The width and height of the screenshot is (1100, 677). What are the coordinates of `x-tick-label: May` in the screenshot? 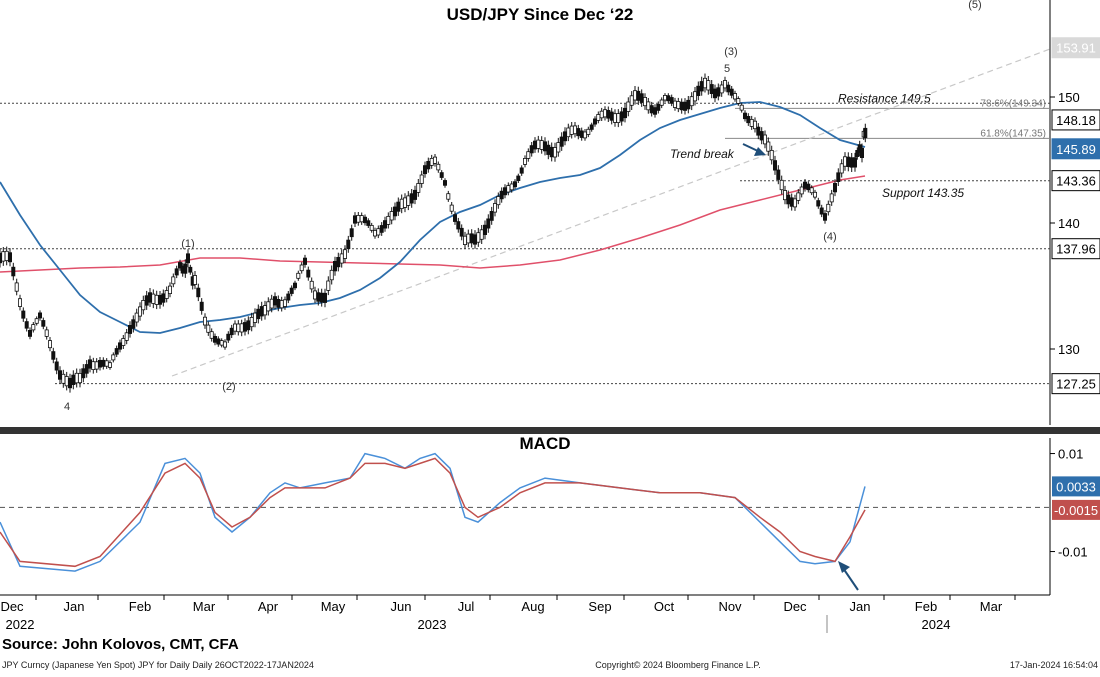 It's located at (333, 606).